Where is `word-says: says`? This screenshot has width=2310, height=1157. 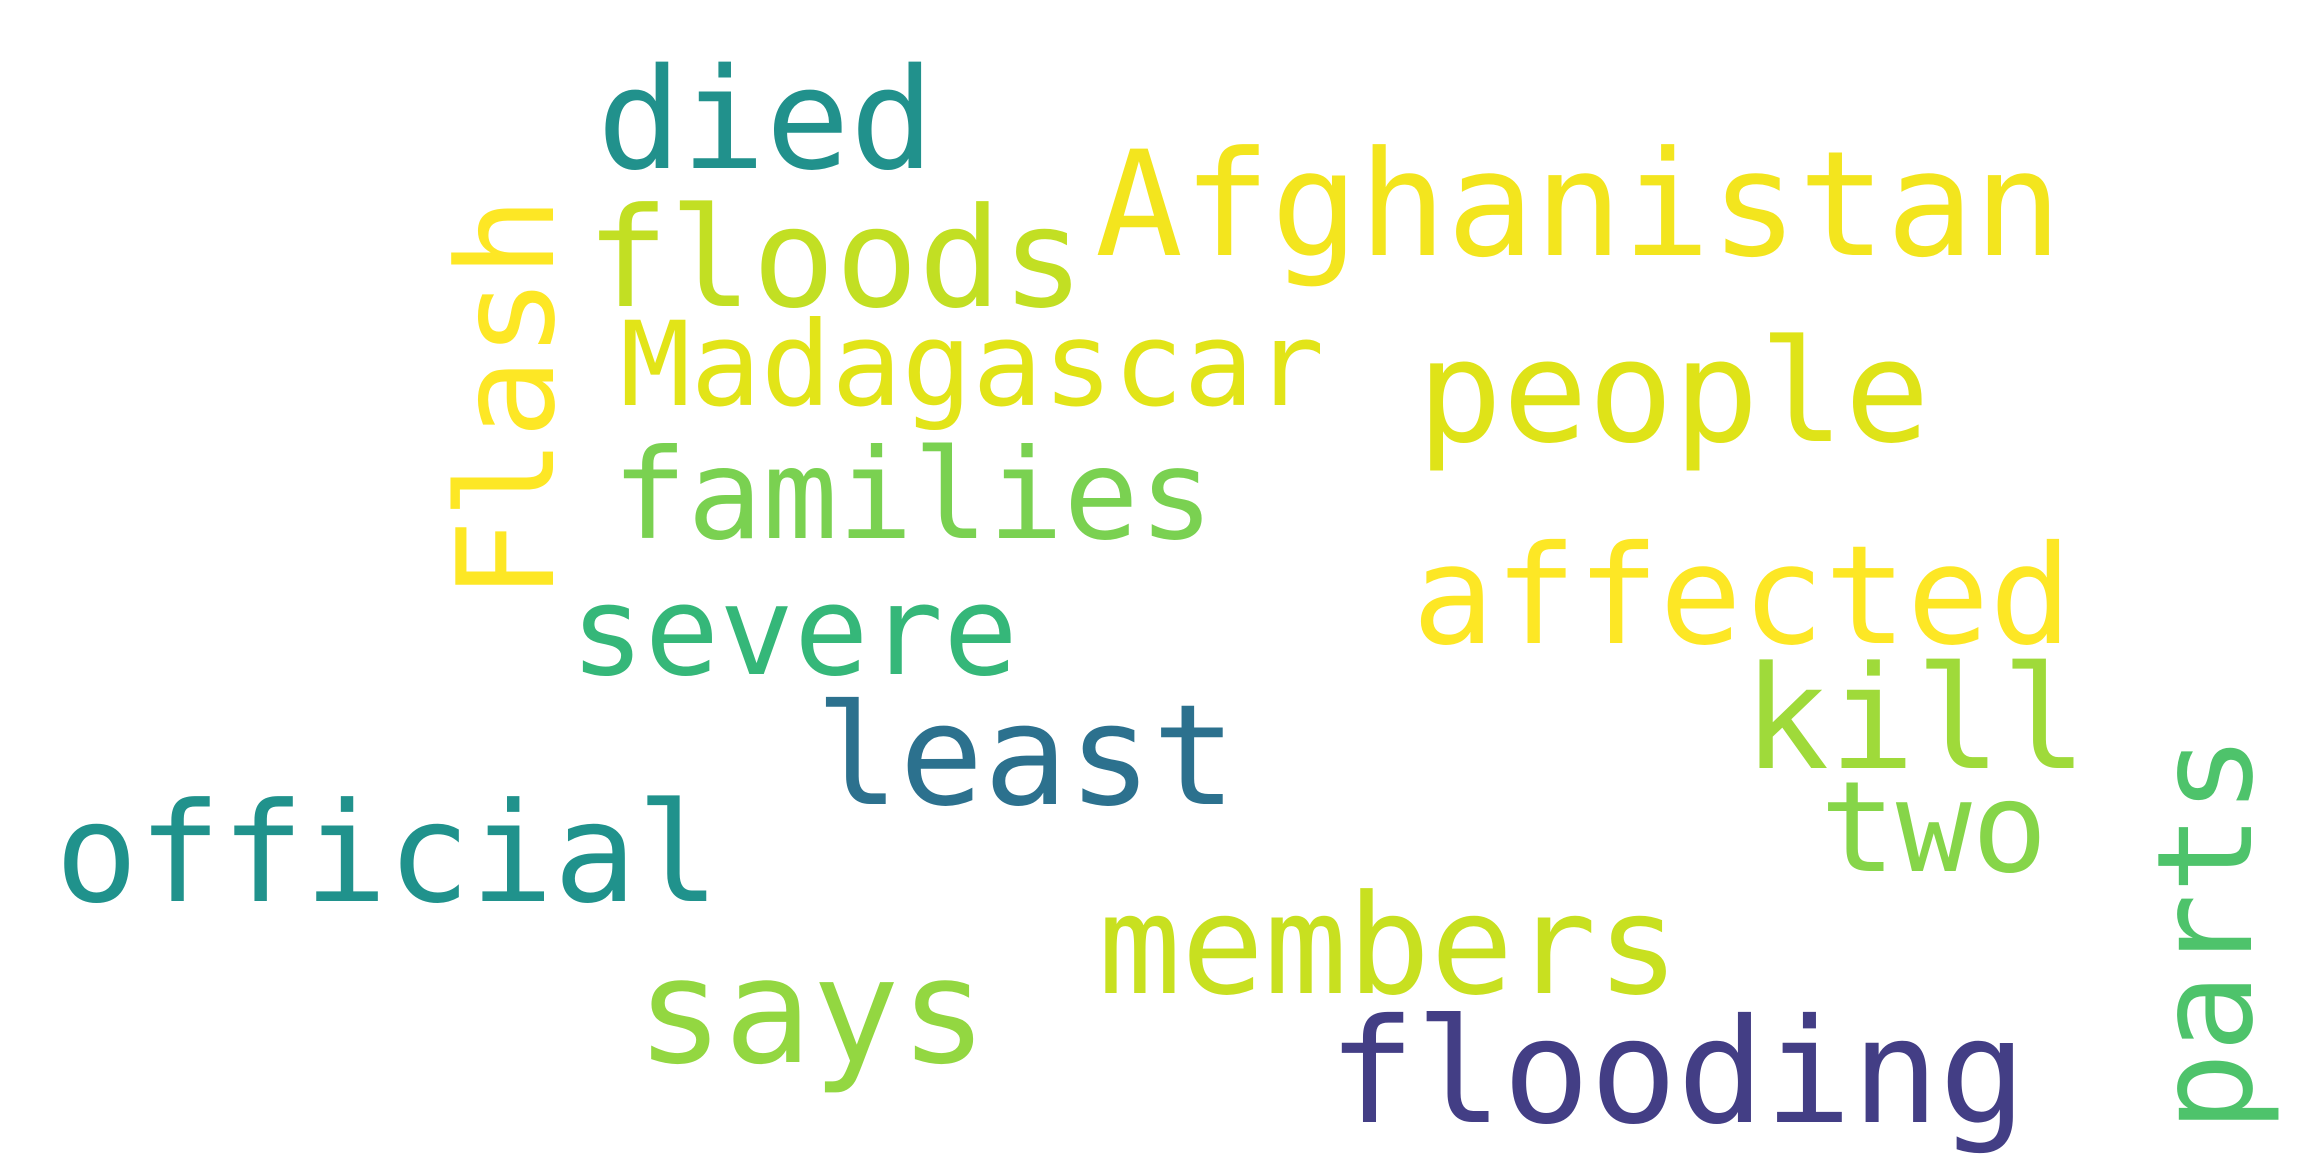 word-says: says is located at coordinates (812, 1012).